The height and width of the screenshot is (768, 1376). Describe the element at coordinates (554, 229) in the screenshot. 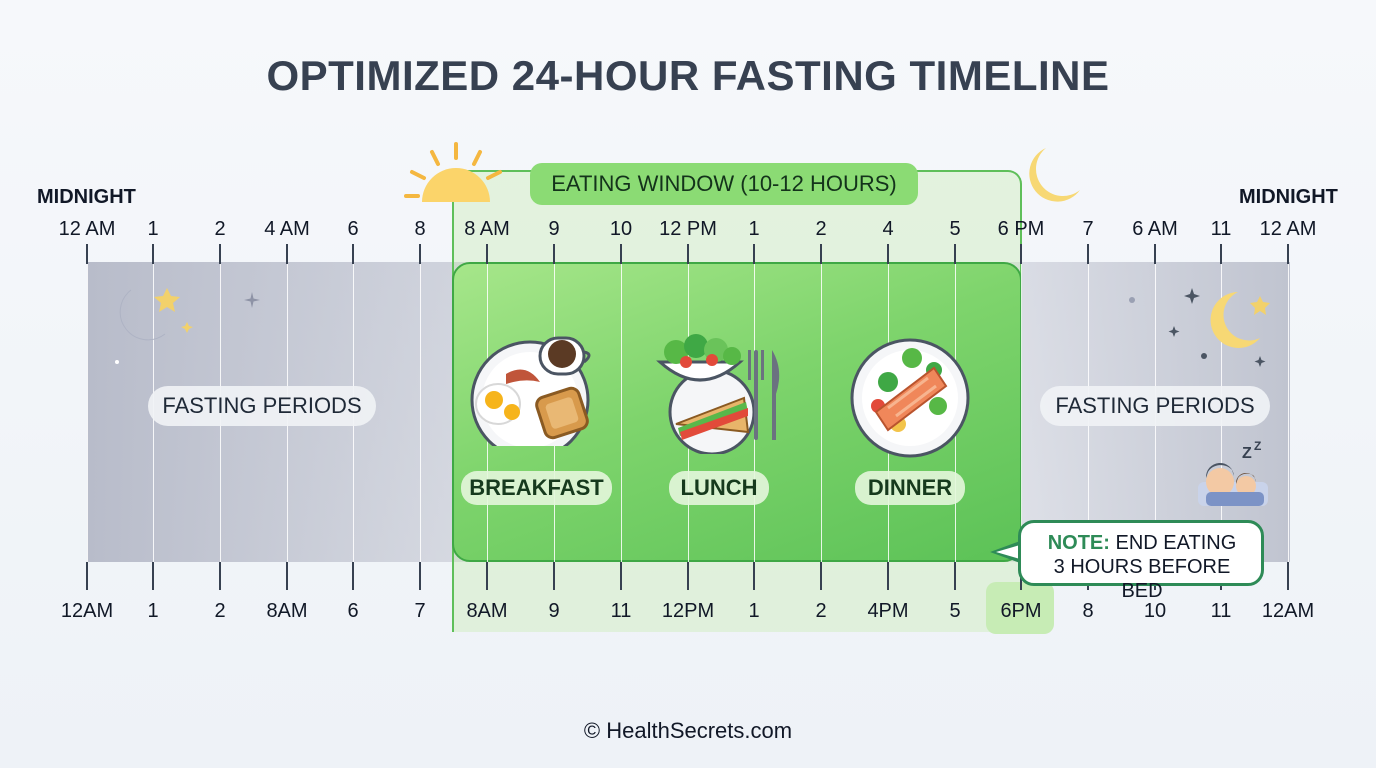

I see `top-tick-label: 9` at that location.